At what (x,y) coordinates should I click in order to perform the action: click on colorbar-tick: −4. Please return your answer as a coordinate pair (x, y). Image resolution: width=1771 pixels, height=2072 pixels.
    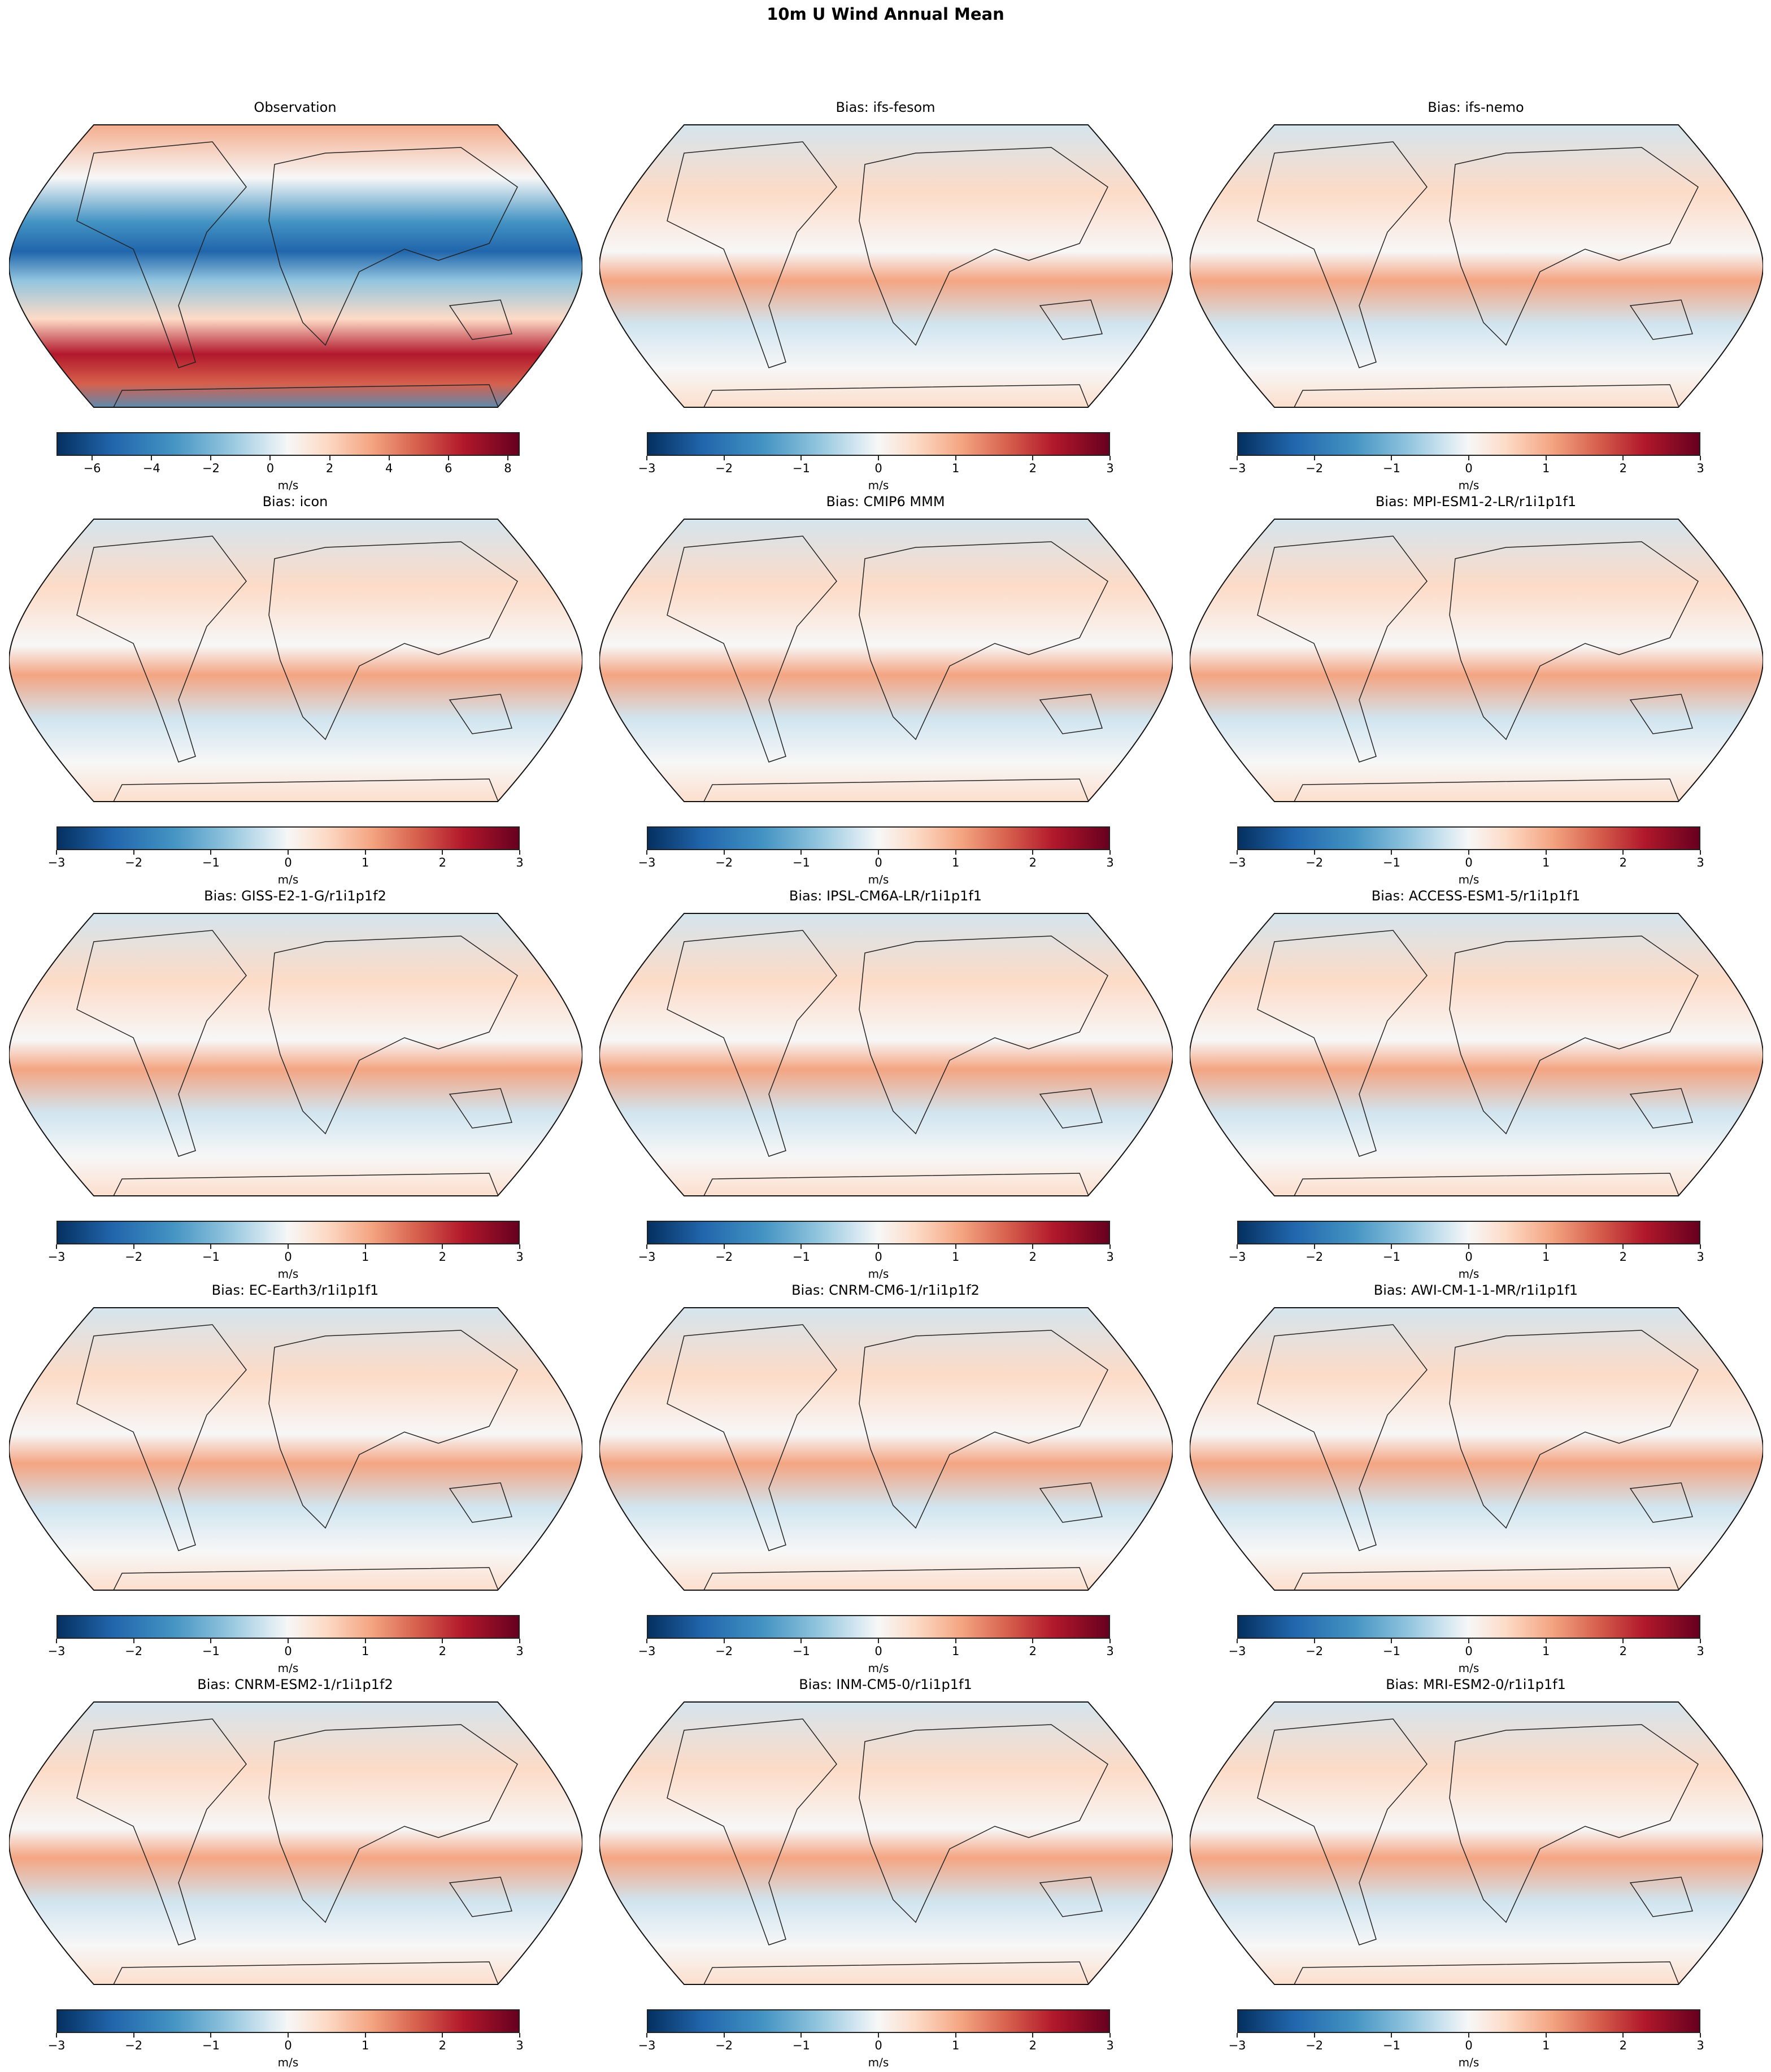
    Looking at the image, I should click on (151, 465).